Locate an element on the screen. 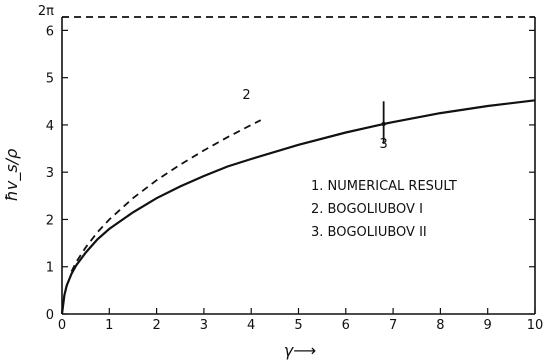 The width and height of the screenshot is (549, 361). x-tick-label: 3 is located at coordinates (204, 325).